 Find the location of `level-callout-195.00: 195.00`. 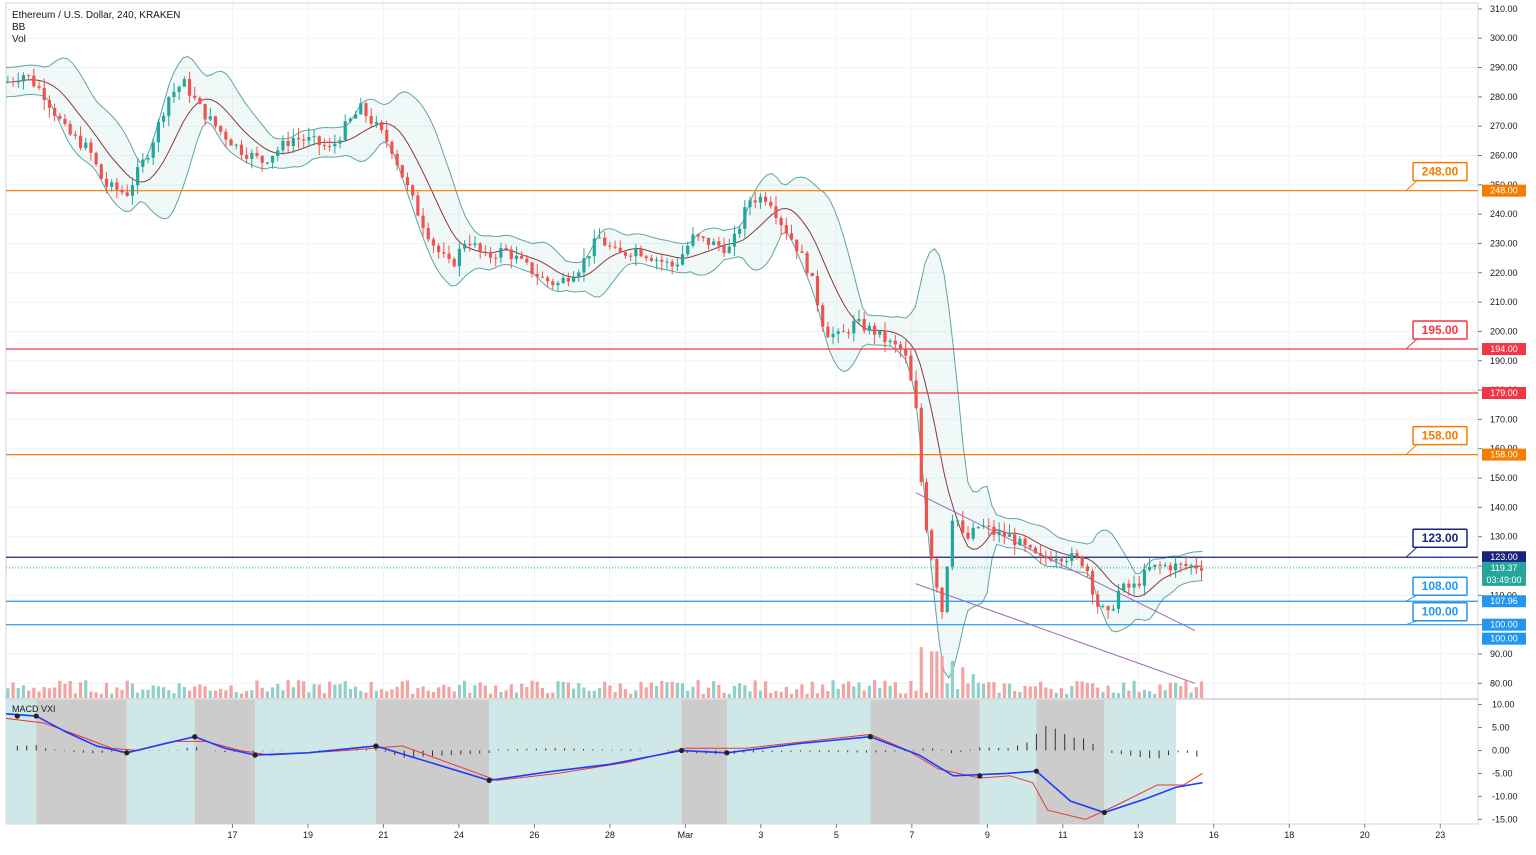

level-callout-195.00: 195.00 is located at coordinates (1436, 335).